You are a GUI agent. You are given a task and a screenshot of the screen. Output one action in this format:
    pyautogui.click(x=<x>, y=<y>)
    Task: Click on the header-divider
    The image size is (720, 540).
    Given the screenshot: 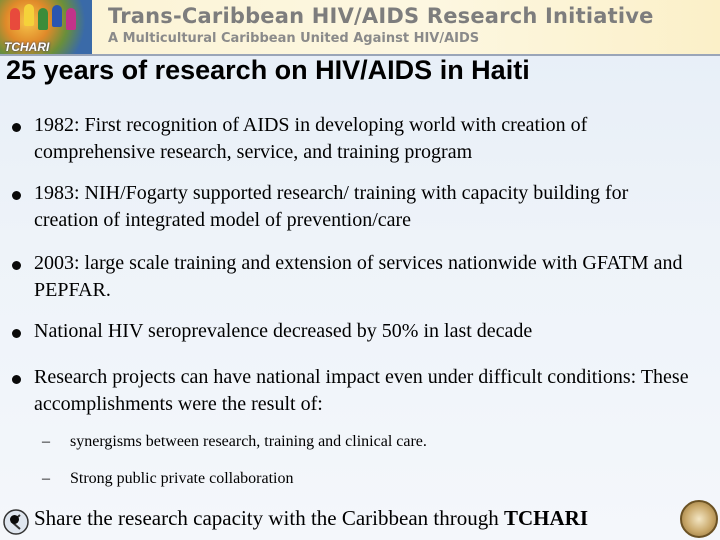 What is the action you would take?
    pyautogui.click(x=360, y=55)
    